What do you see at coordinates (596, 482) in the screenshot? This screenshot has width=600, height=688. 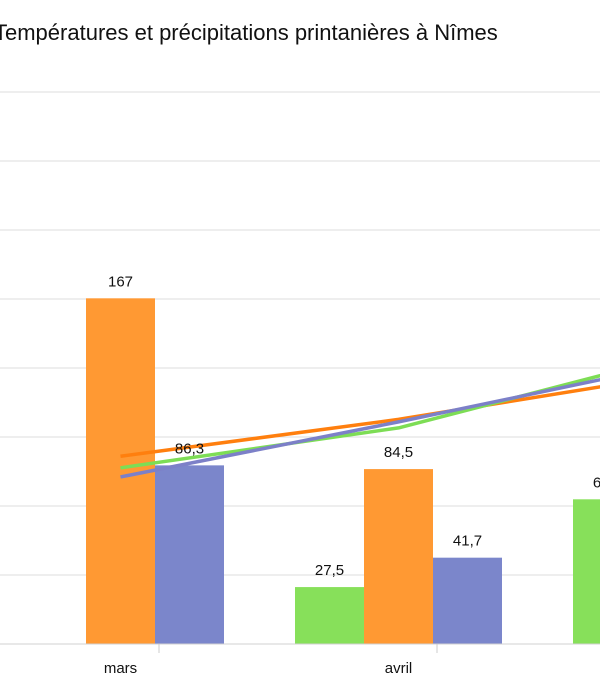 I see `data-label: 69,9` at bounding box center [596, 482].